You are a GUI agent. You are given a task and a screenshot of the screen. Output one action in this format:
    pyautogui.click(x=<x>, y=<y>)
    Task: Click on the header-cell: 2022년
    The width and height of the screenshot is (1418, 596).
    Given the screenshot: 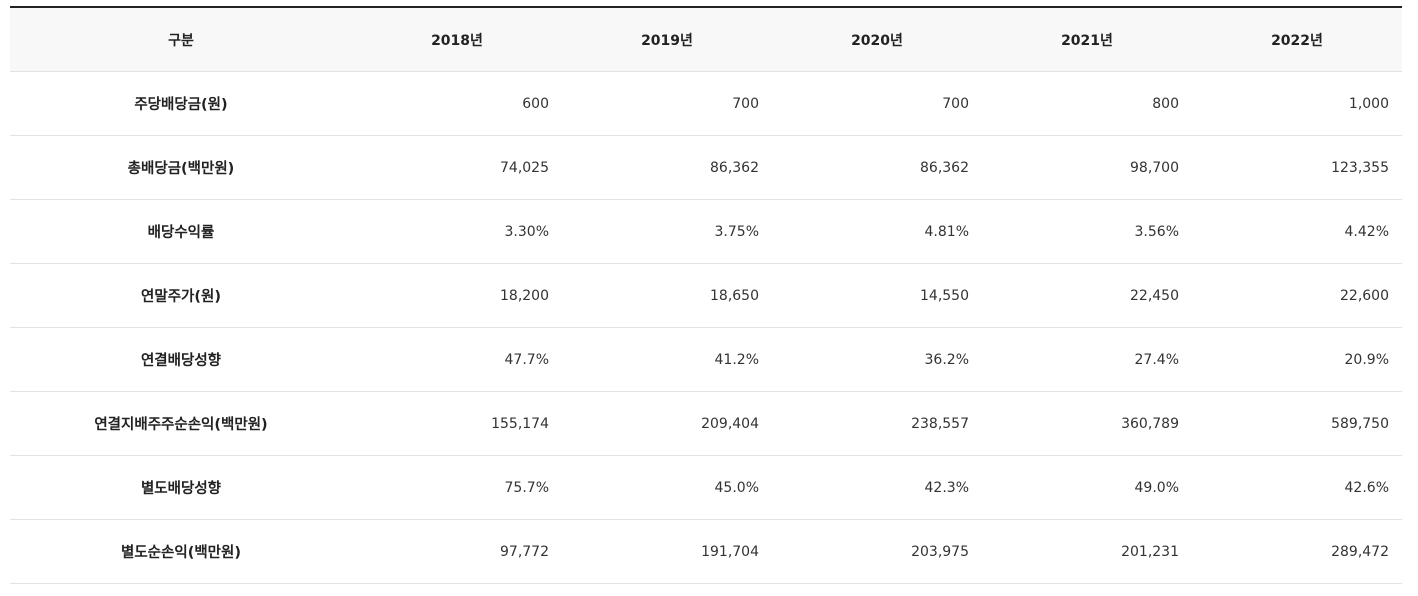 What is the action you would take?
    pyautogui.click(x=1297, y=39)
    